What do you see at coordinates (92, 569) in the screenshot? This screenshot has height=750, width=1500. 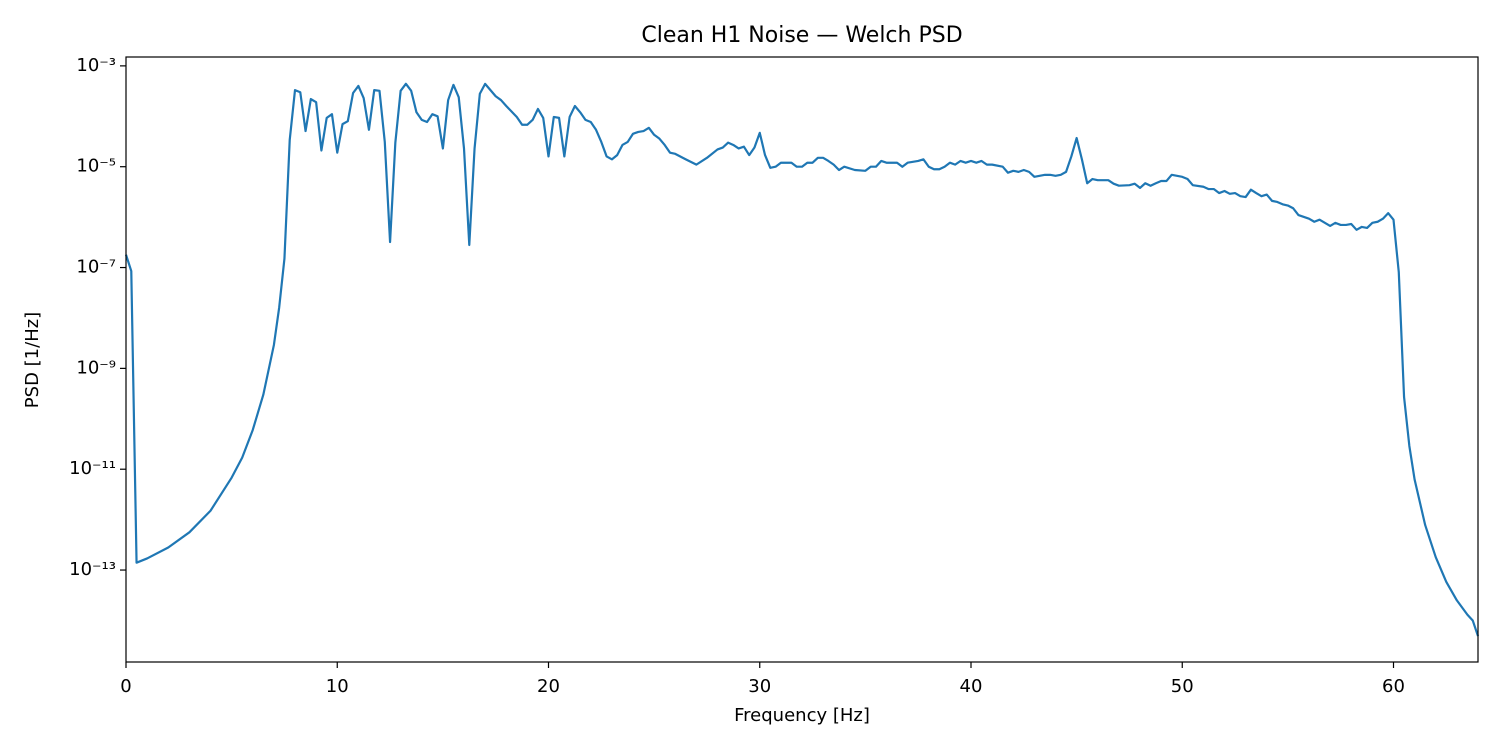 I see `y-tick-label: 10⁻¹³` at bounding box center [92, 569].